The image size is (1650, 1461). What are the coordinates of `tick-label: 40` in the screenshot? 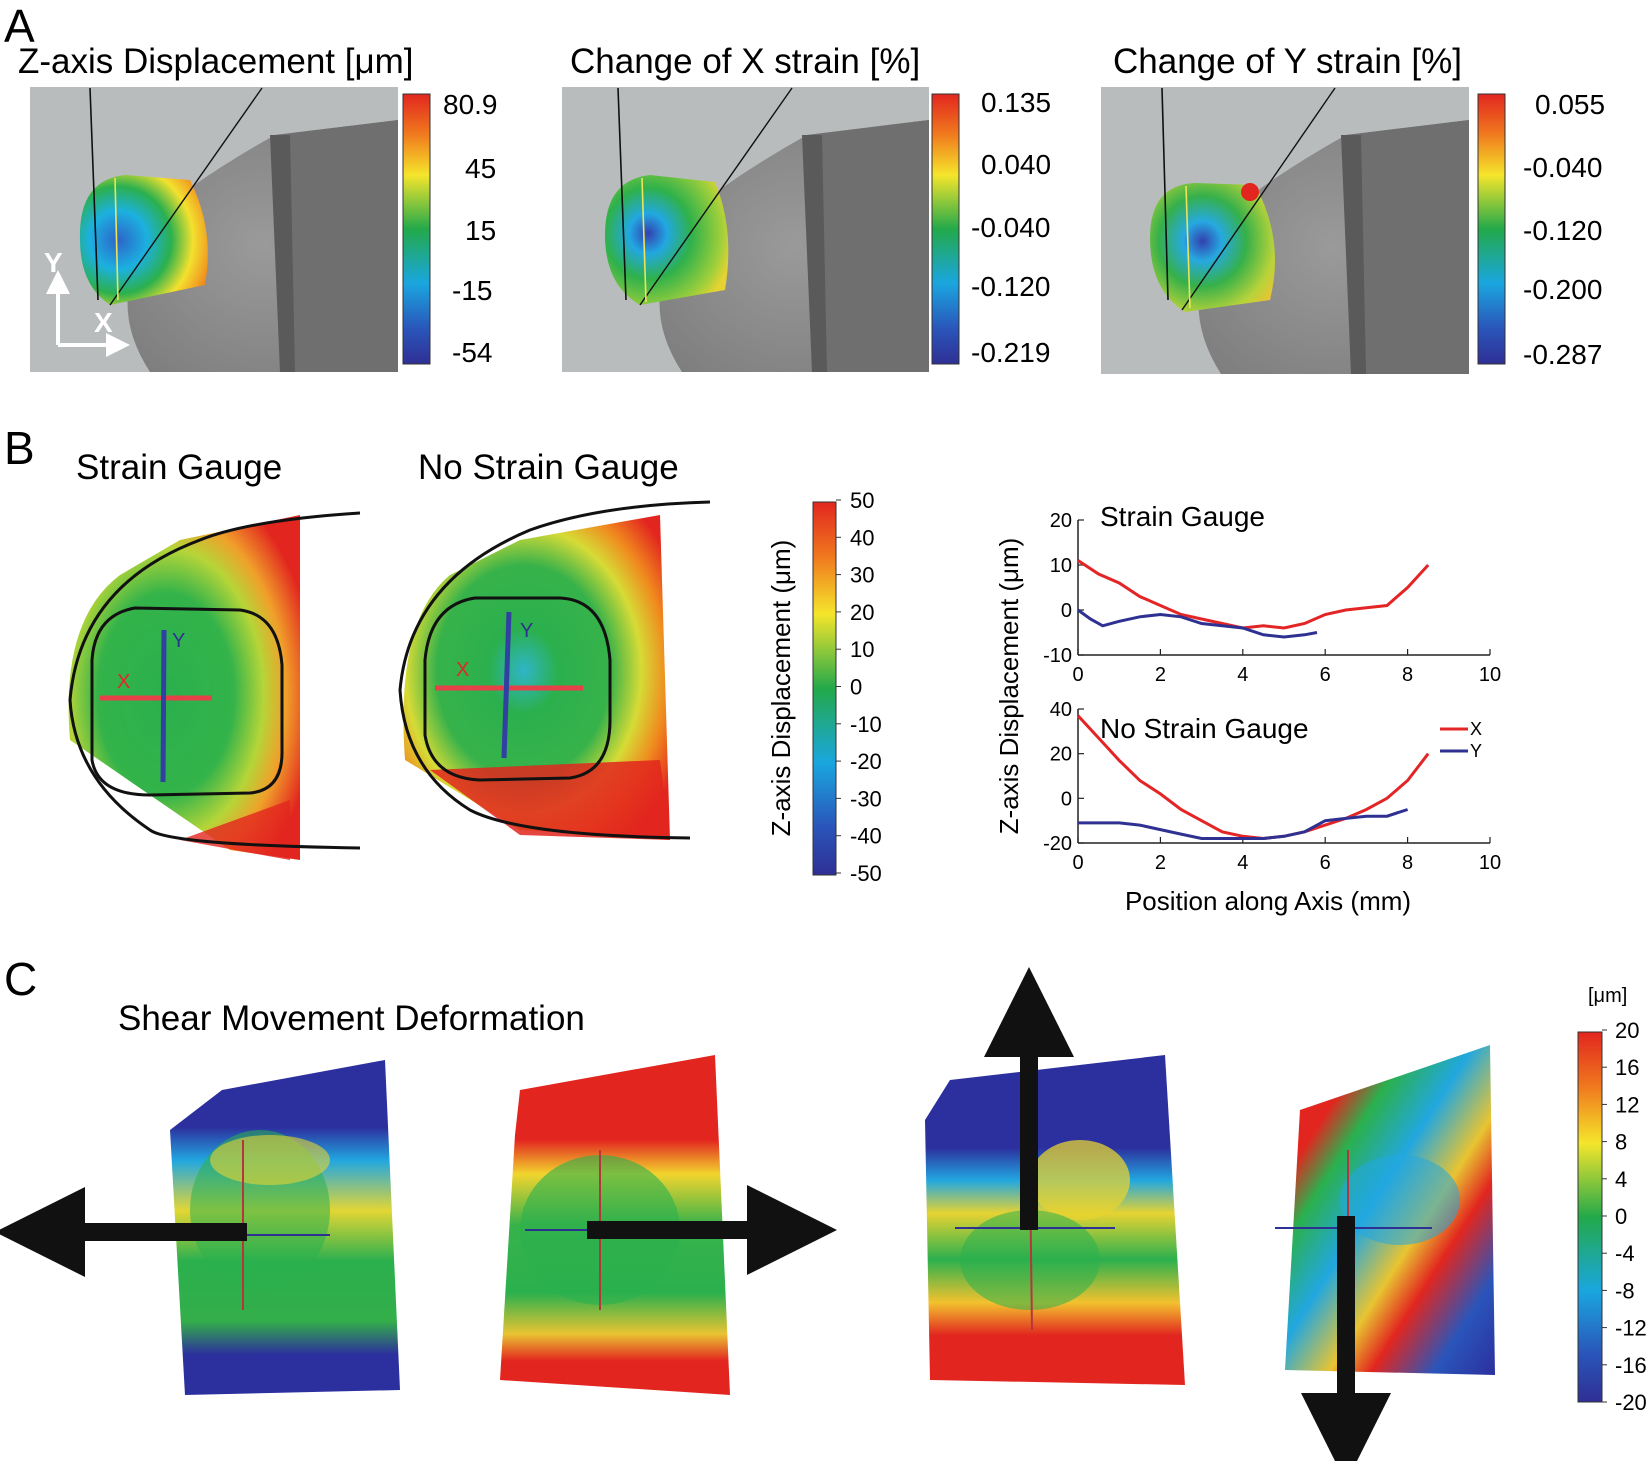 It's located at (862, 537).